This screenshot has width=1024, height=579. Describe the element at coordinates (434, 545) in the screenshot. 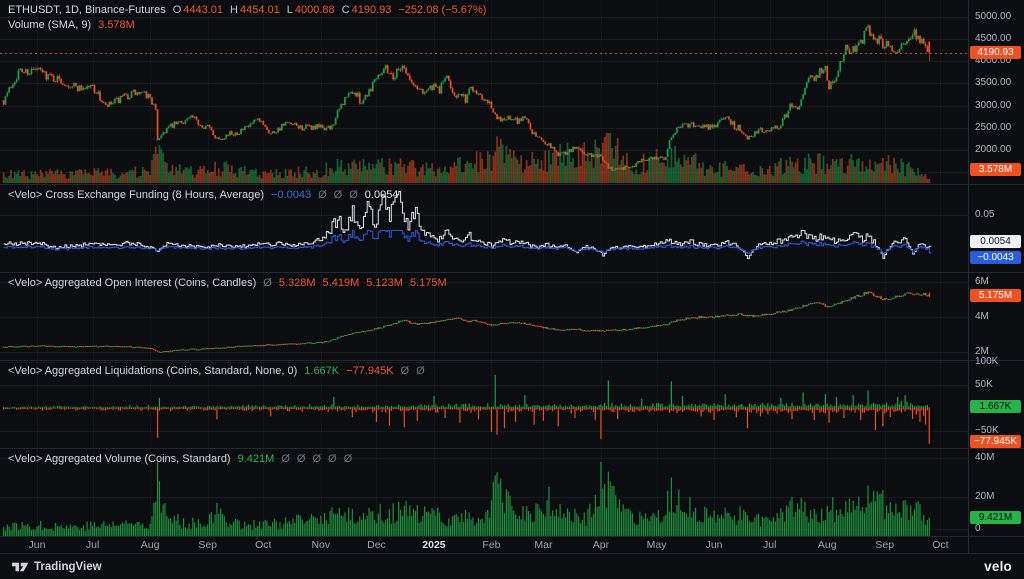

I see `time-axis-label: 2025` at that location.